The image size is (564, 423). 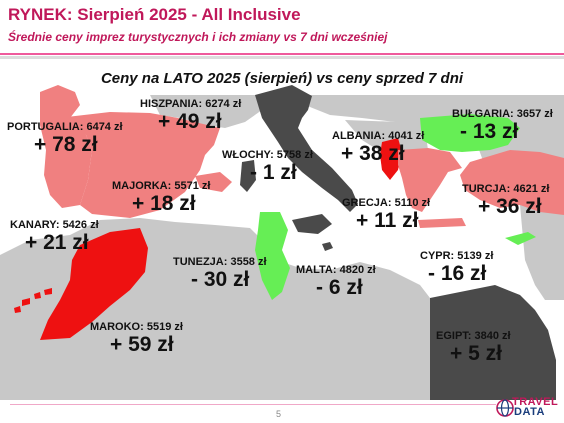 I want to click on destination-name: MAJORKA:, so click(x=142, y=186).